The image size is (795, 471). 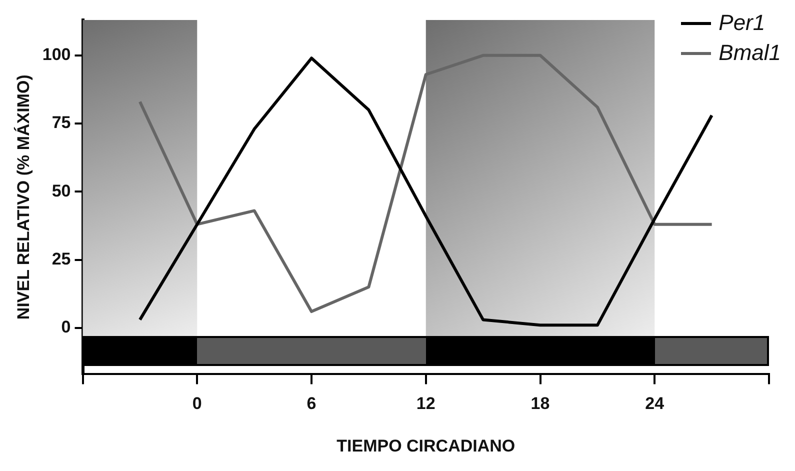 I want to click on y-tick-label: 25, so click(x=61, y=258).